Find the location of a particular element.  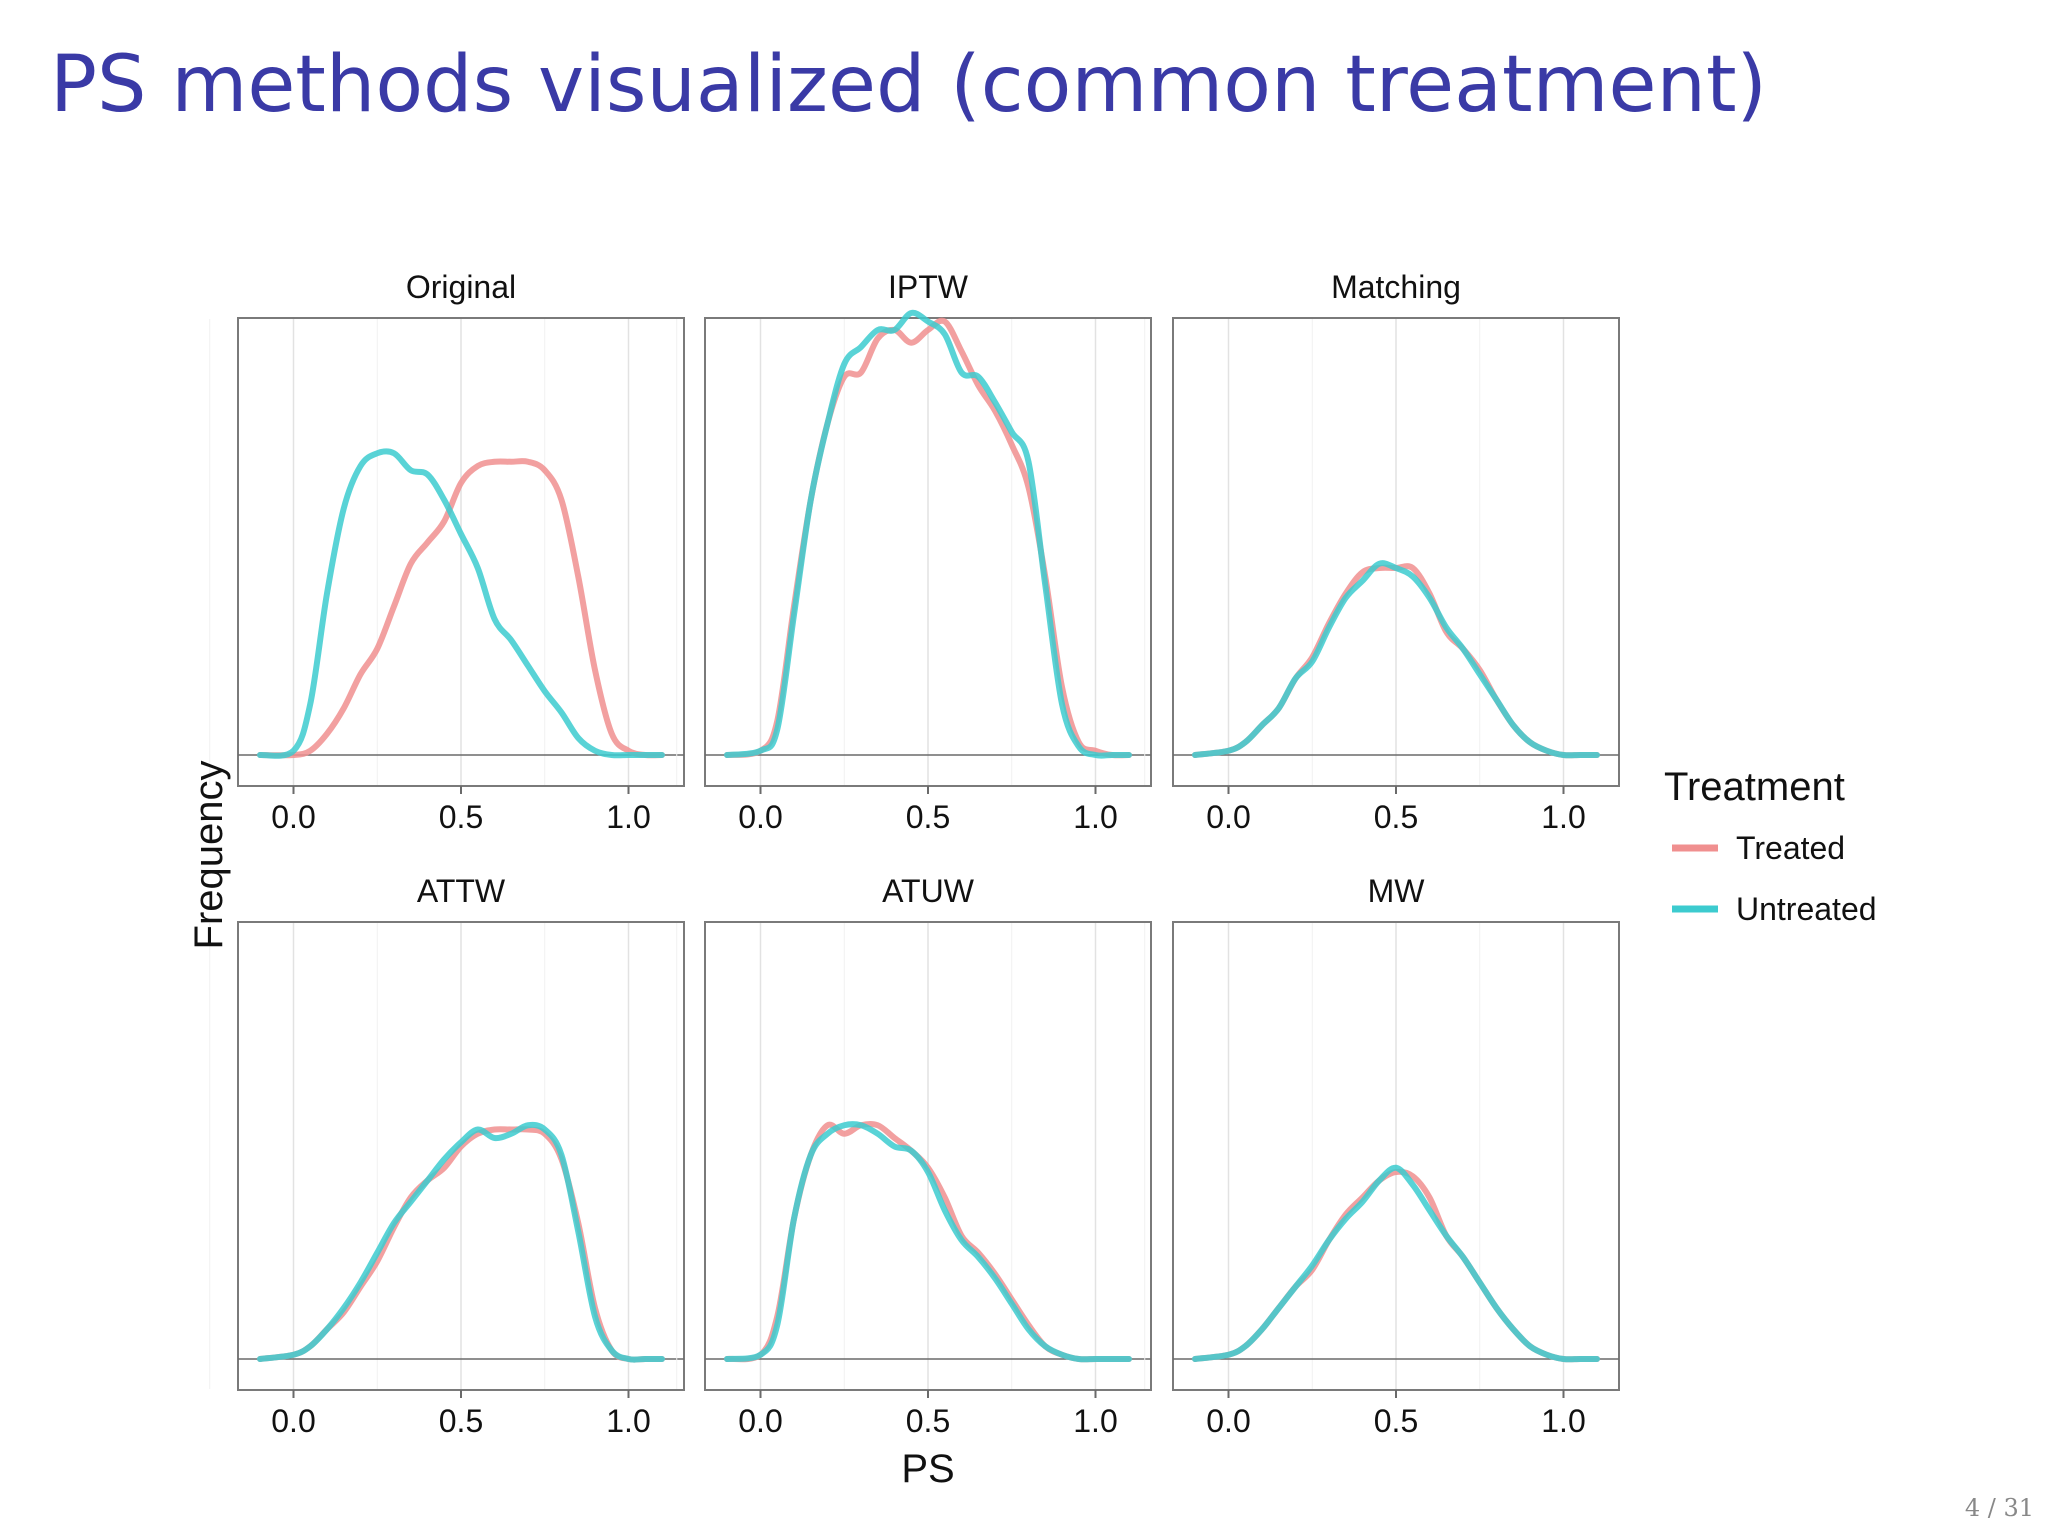

x-axis-title: PS is located at coordinates (927, 1469).